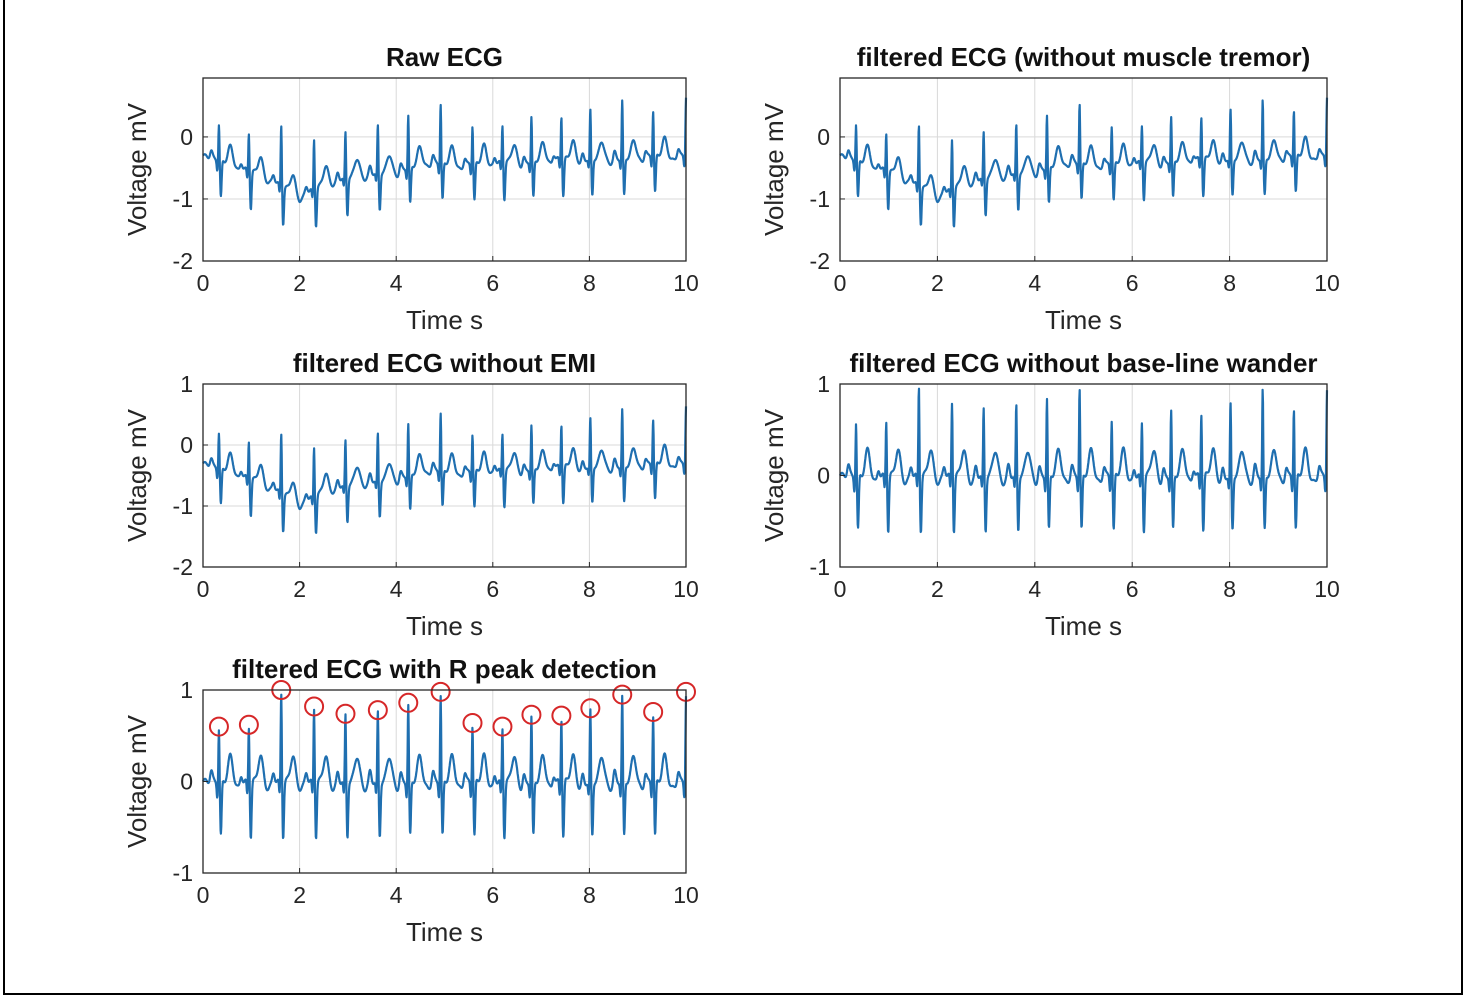 This screenshot has width=1472, height=999. I want to click on chart-title: filtered ECG (without muscle tremor), so click(1084, 57).